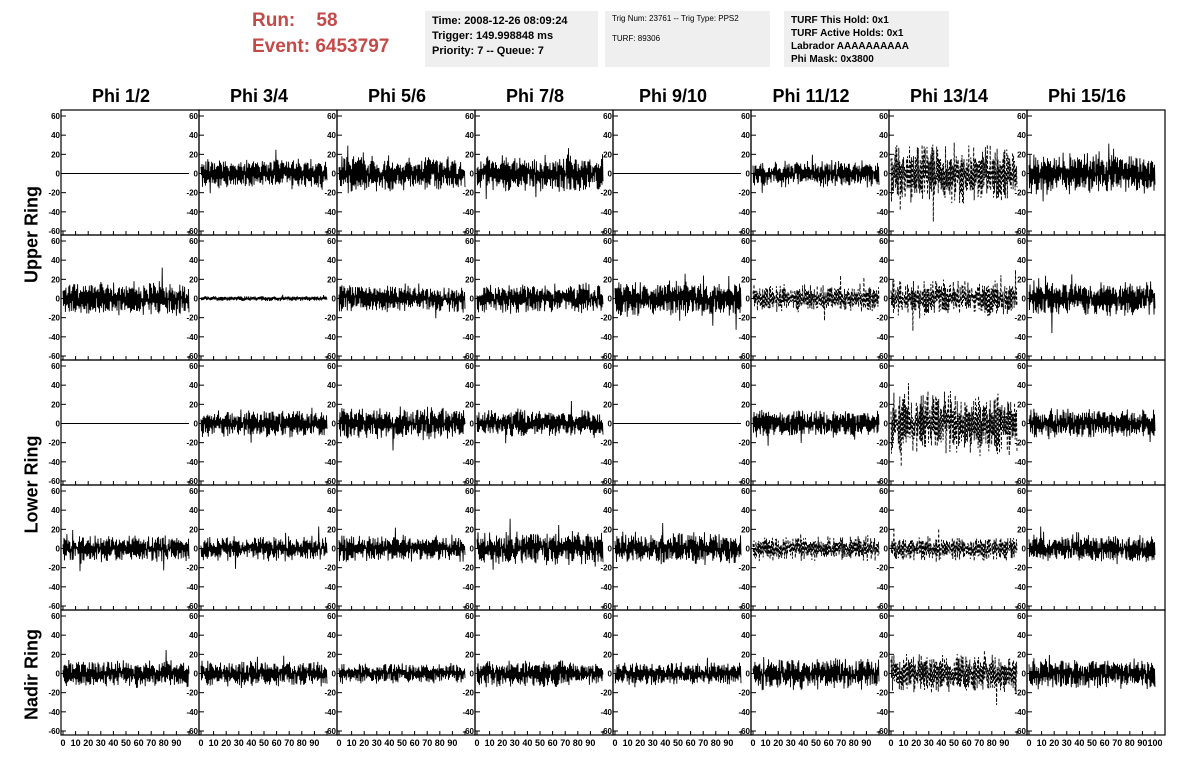 The width and height of the screenshot is (1196, 772). Describe the element at coordinates (811, 96) in the screenshot. I see `column-header-phi-11-12: Phi 11/12` at that location.